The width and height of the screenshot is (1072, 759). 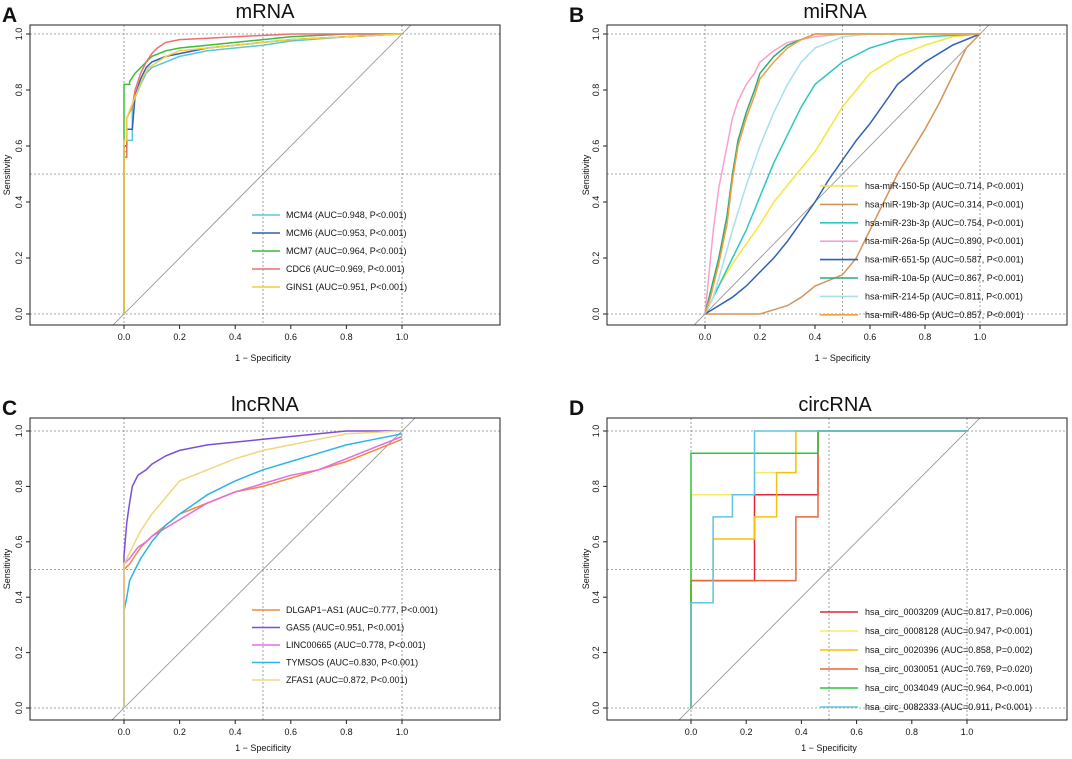 I want to click on legend-label: hsa_circ_0003209 (AUC=0.817, P=0.006), so click(x=949, y=612).